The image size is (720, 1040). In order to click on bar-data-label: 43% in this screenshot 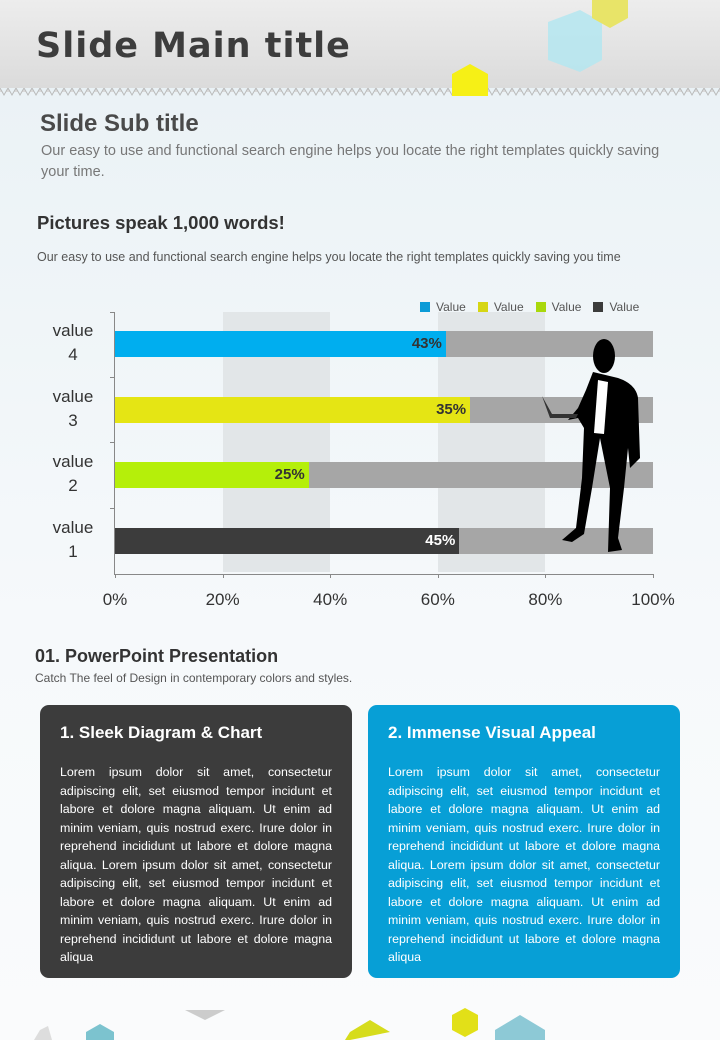, I will do `click(426, 343)`.